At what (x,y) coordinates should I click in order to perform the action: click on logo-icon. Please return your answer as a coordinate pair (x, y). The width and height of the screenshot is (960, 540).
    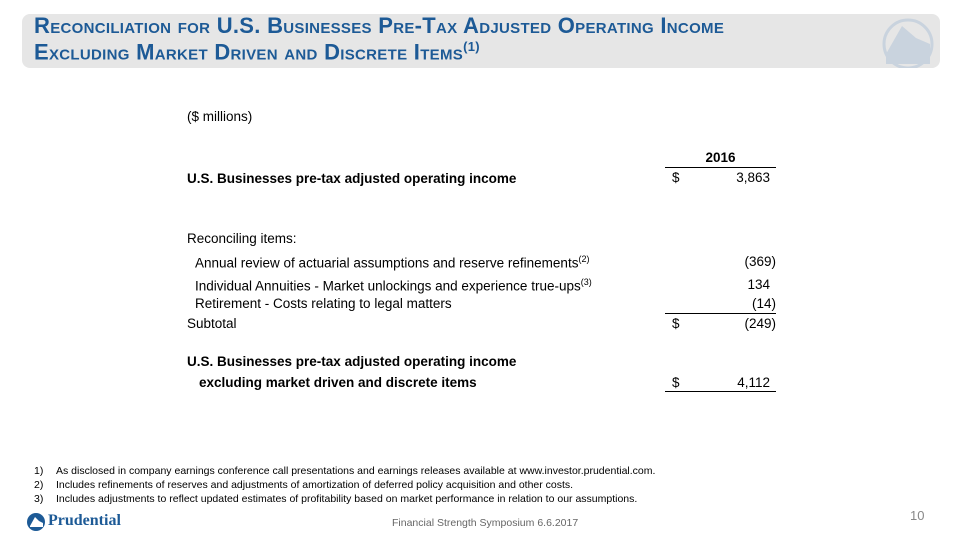
    Looking at the image, I should click on (36, 522).